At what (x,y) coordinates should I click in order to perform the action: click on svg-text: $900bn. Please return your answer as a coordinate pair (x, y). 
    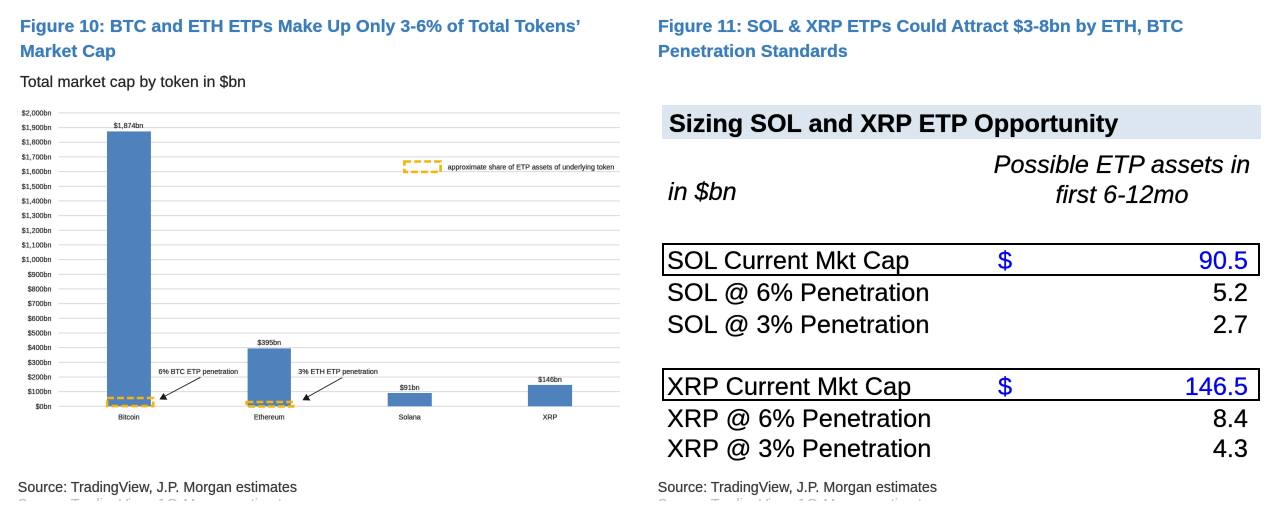
    Looking at the image, I should click on (40, 275).